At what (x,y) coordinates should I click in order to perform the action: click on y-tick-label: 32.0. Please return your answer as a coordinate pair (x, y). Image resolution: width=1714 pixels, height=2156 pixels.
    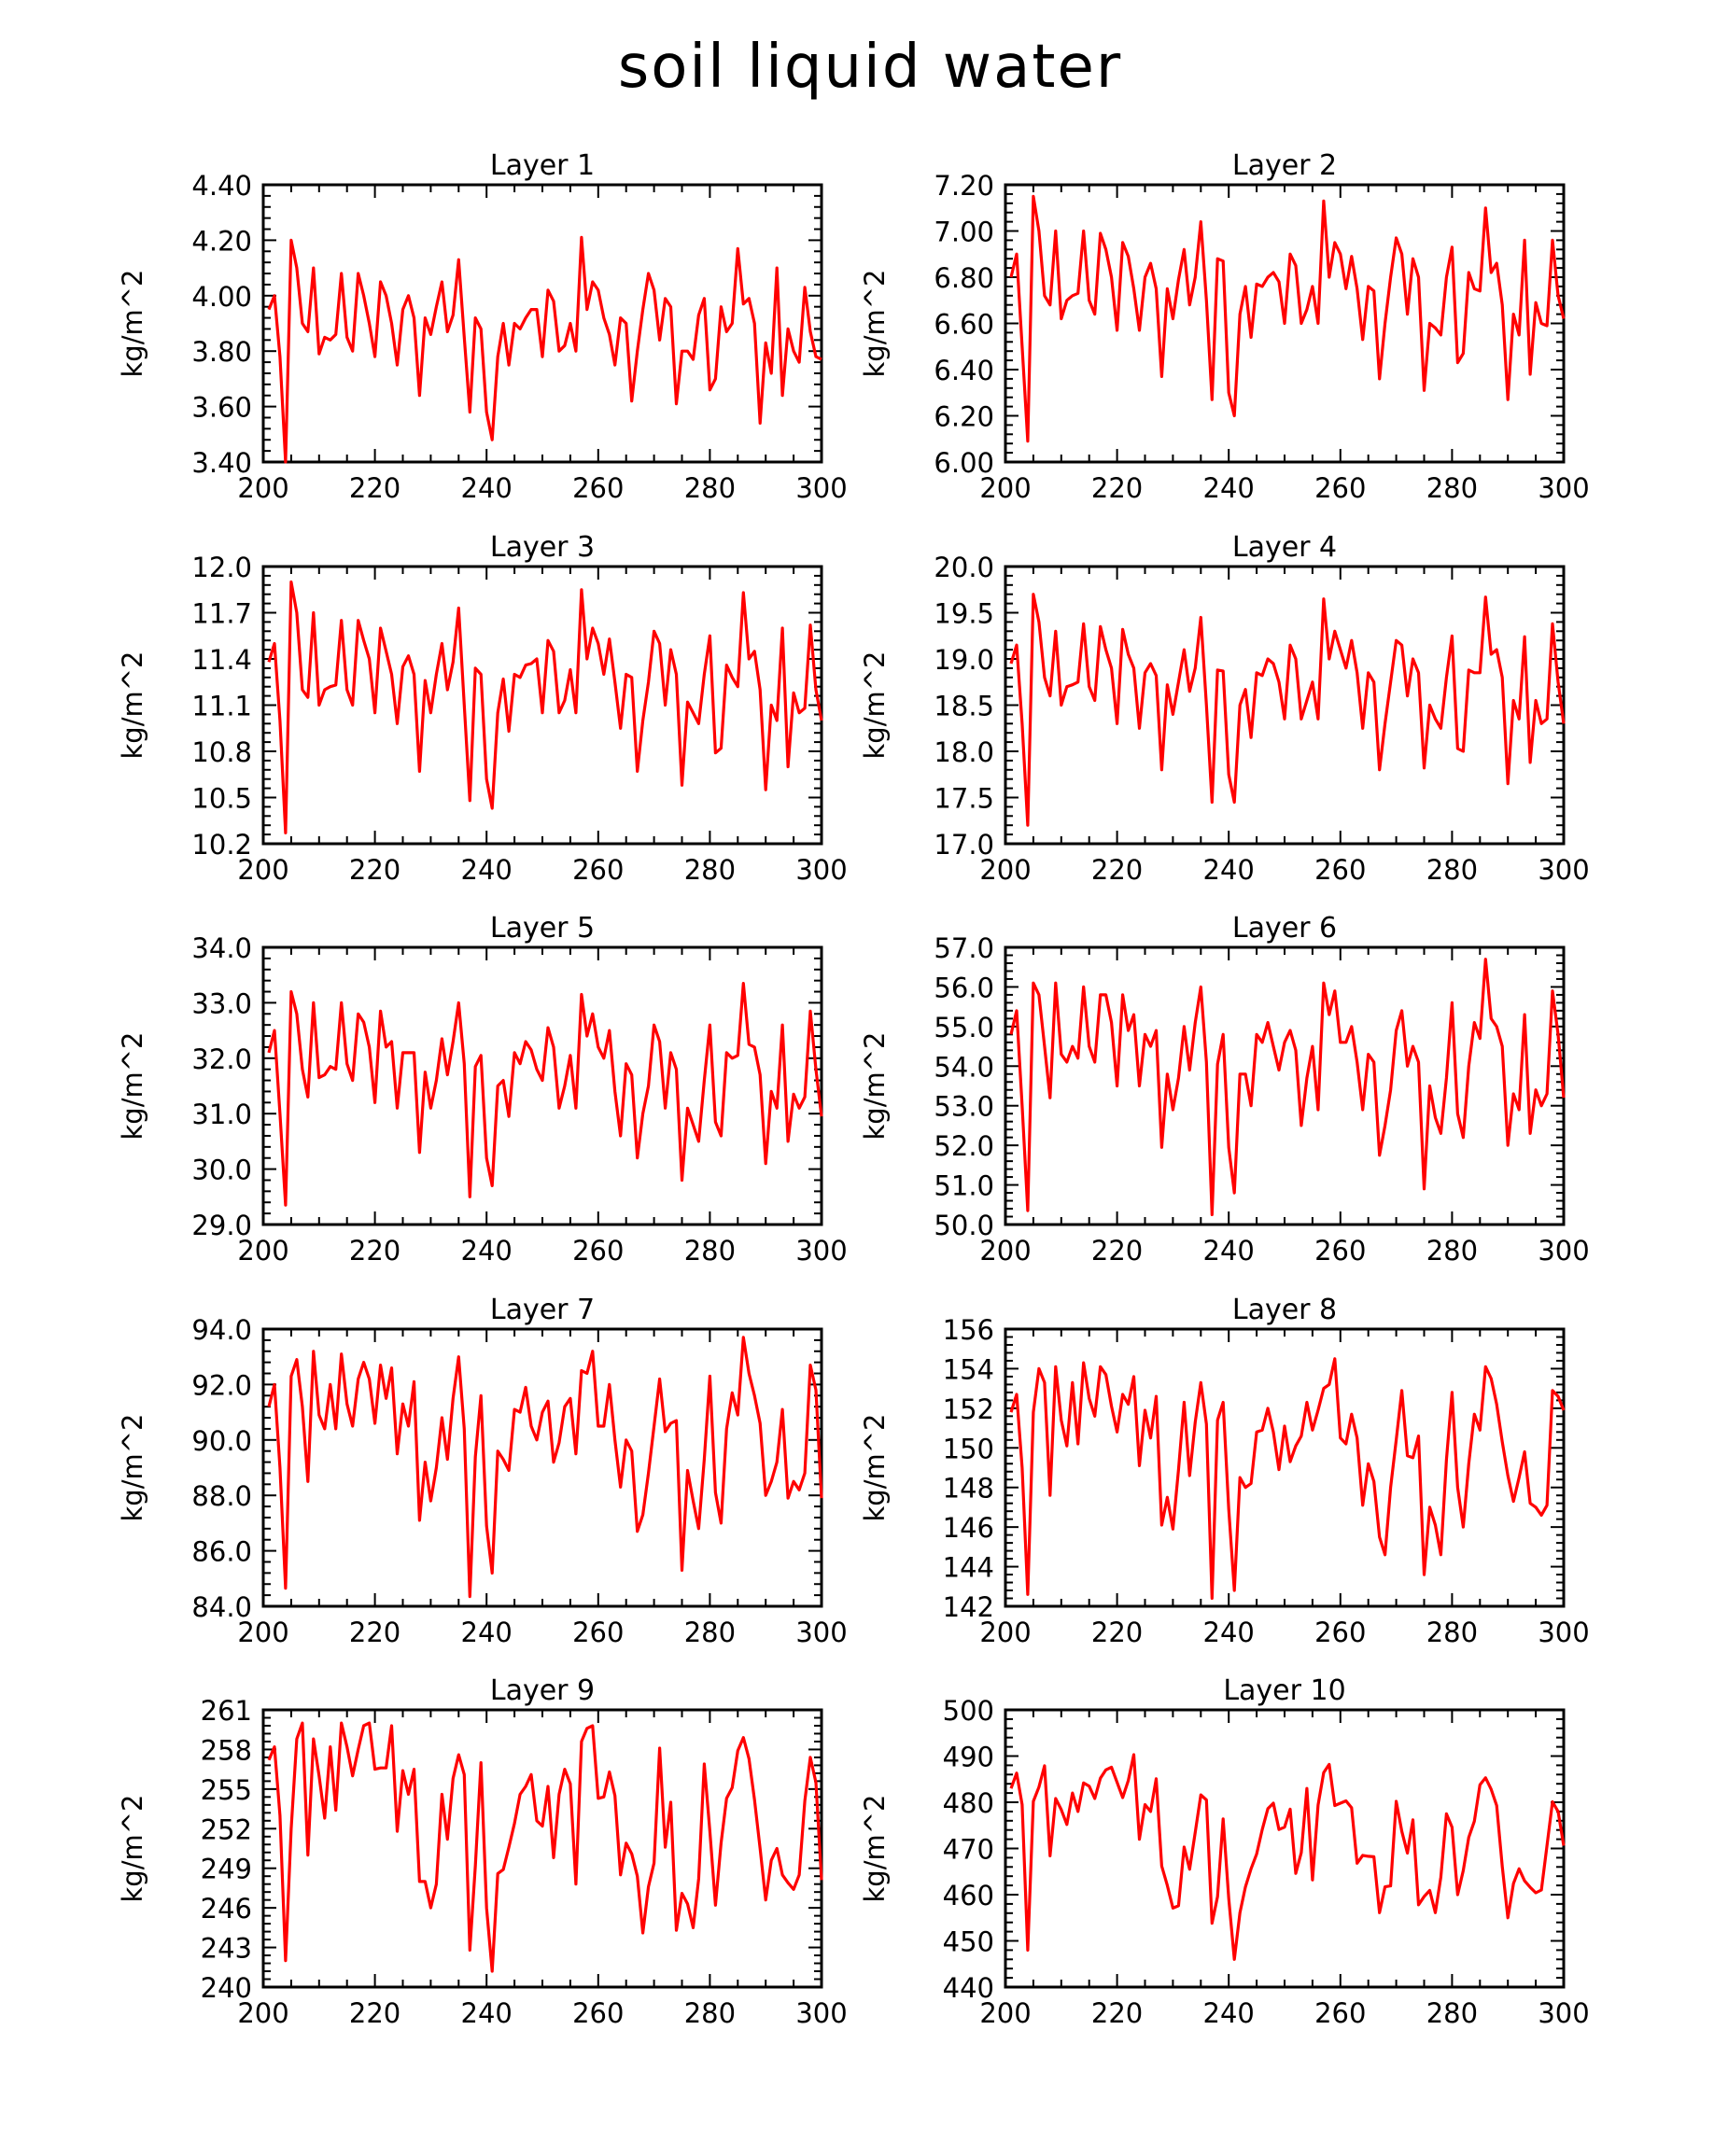
    Looking at the image, I should click on (221, 1059).